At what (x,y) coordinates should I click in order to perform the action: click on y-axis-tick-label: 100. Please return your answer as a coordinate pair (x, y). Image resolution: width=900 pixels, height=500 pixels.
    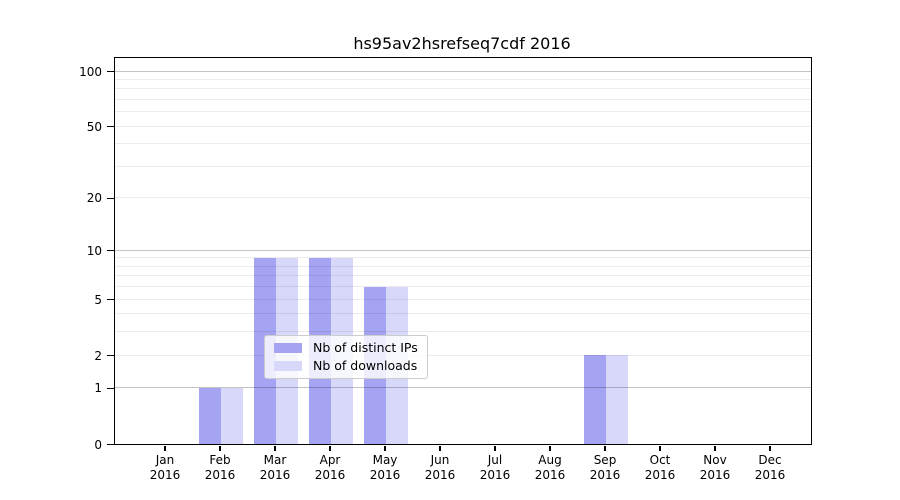
    Looking at the image, I should click on (90, 71).